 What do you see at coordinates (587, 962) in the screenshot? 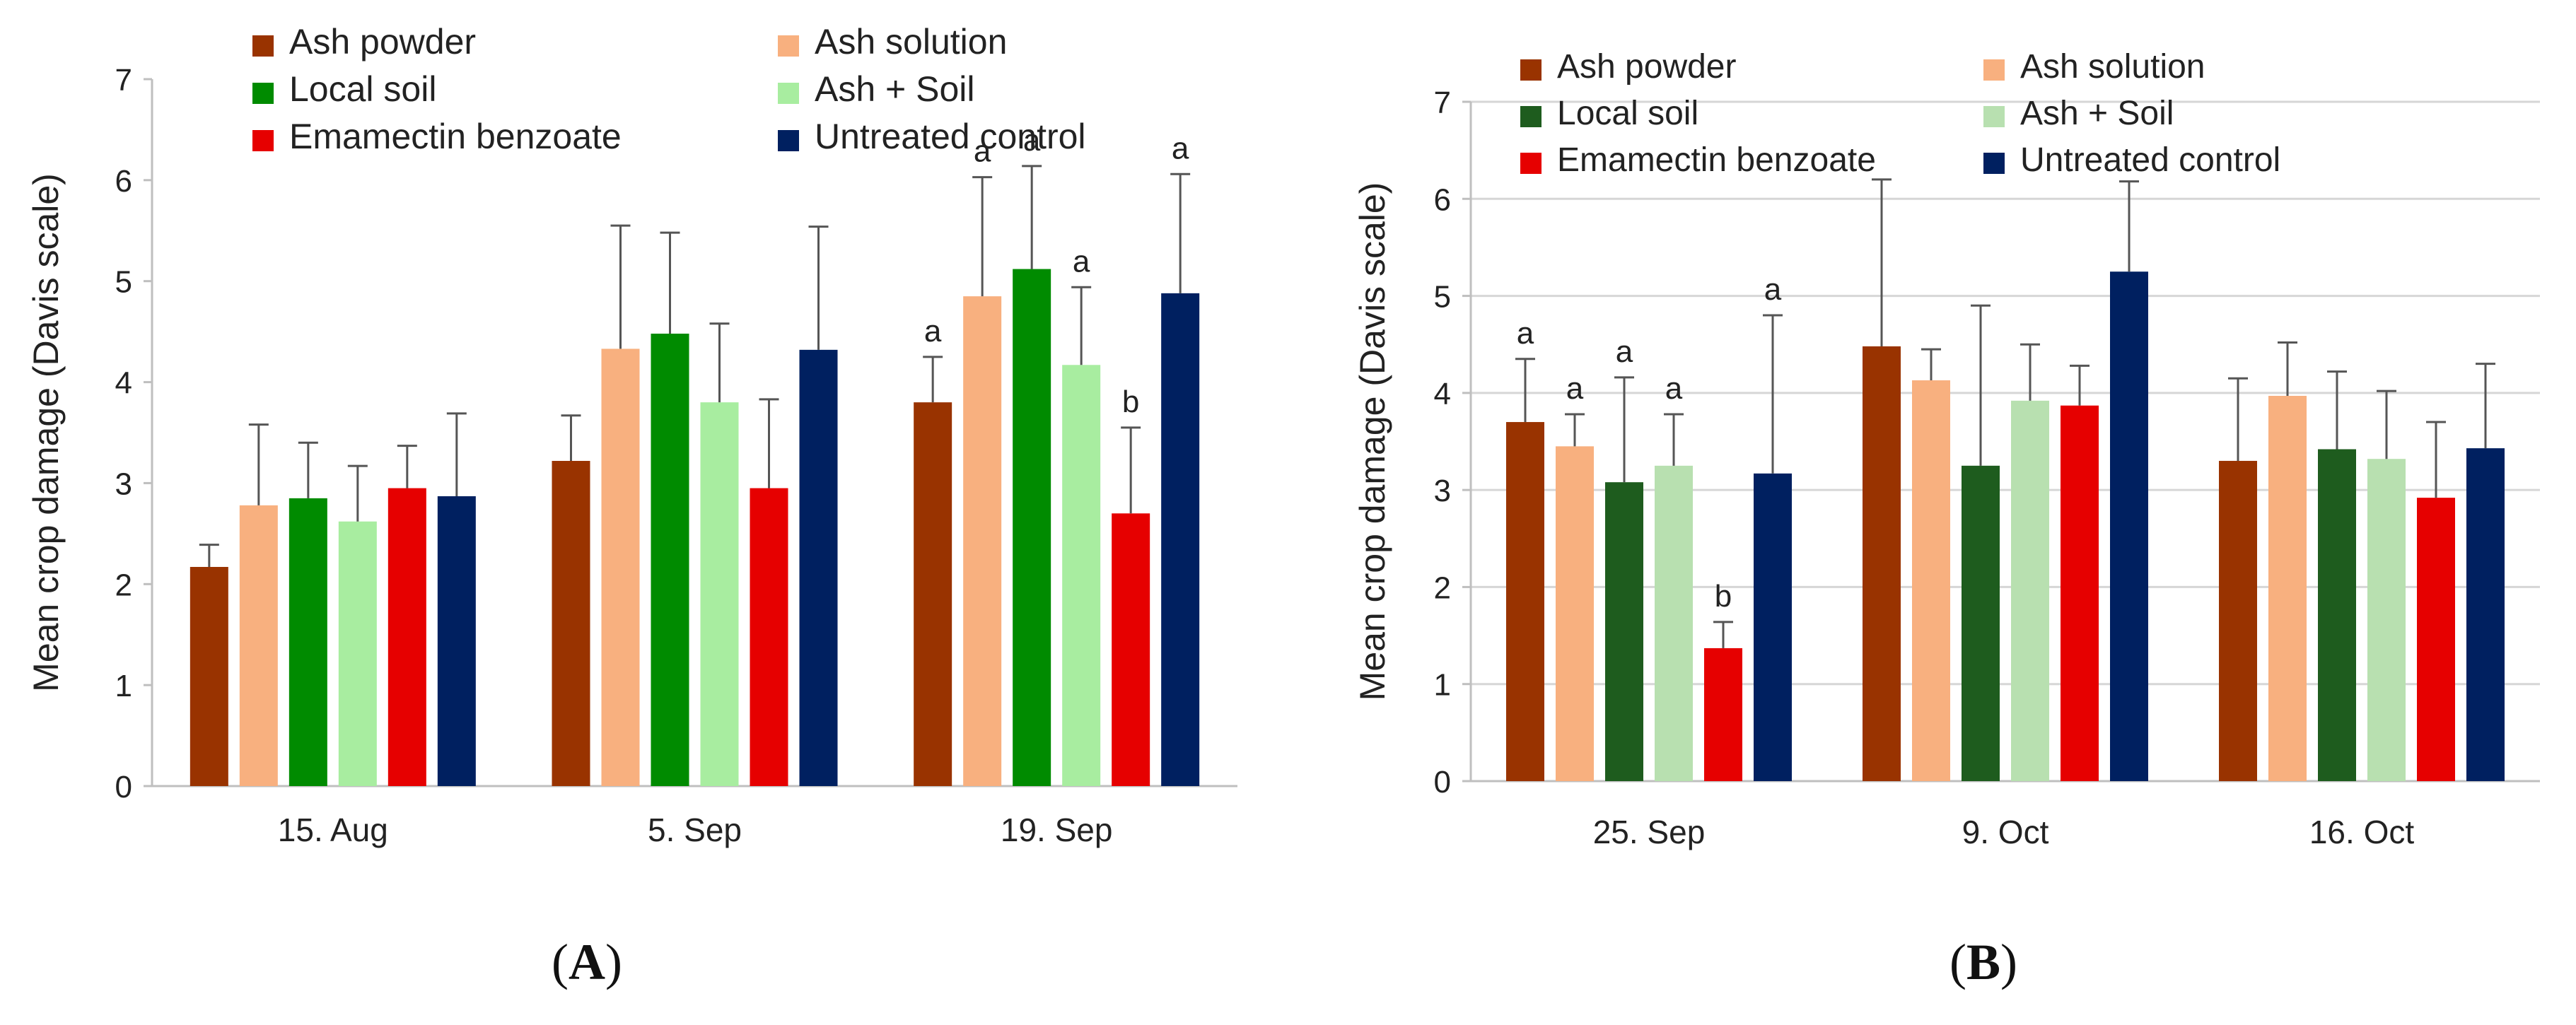
I see `panel-label-a: (A)` at bounding box center [587, 962].